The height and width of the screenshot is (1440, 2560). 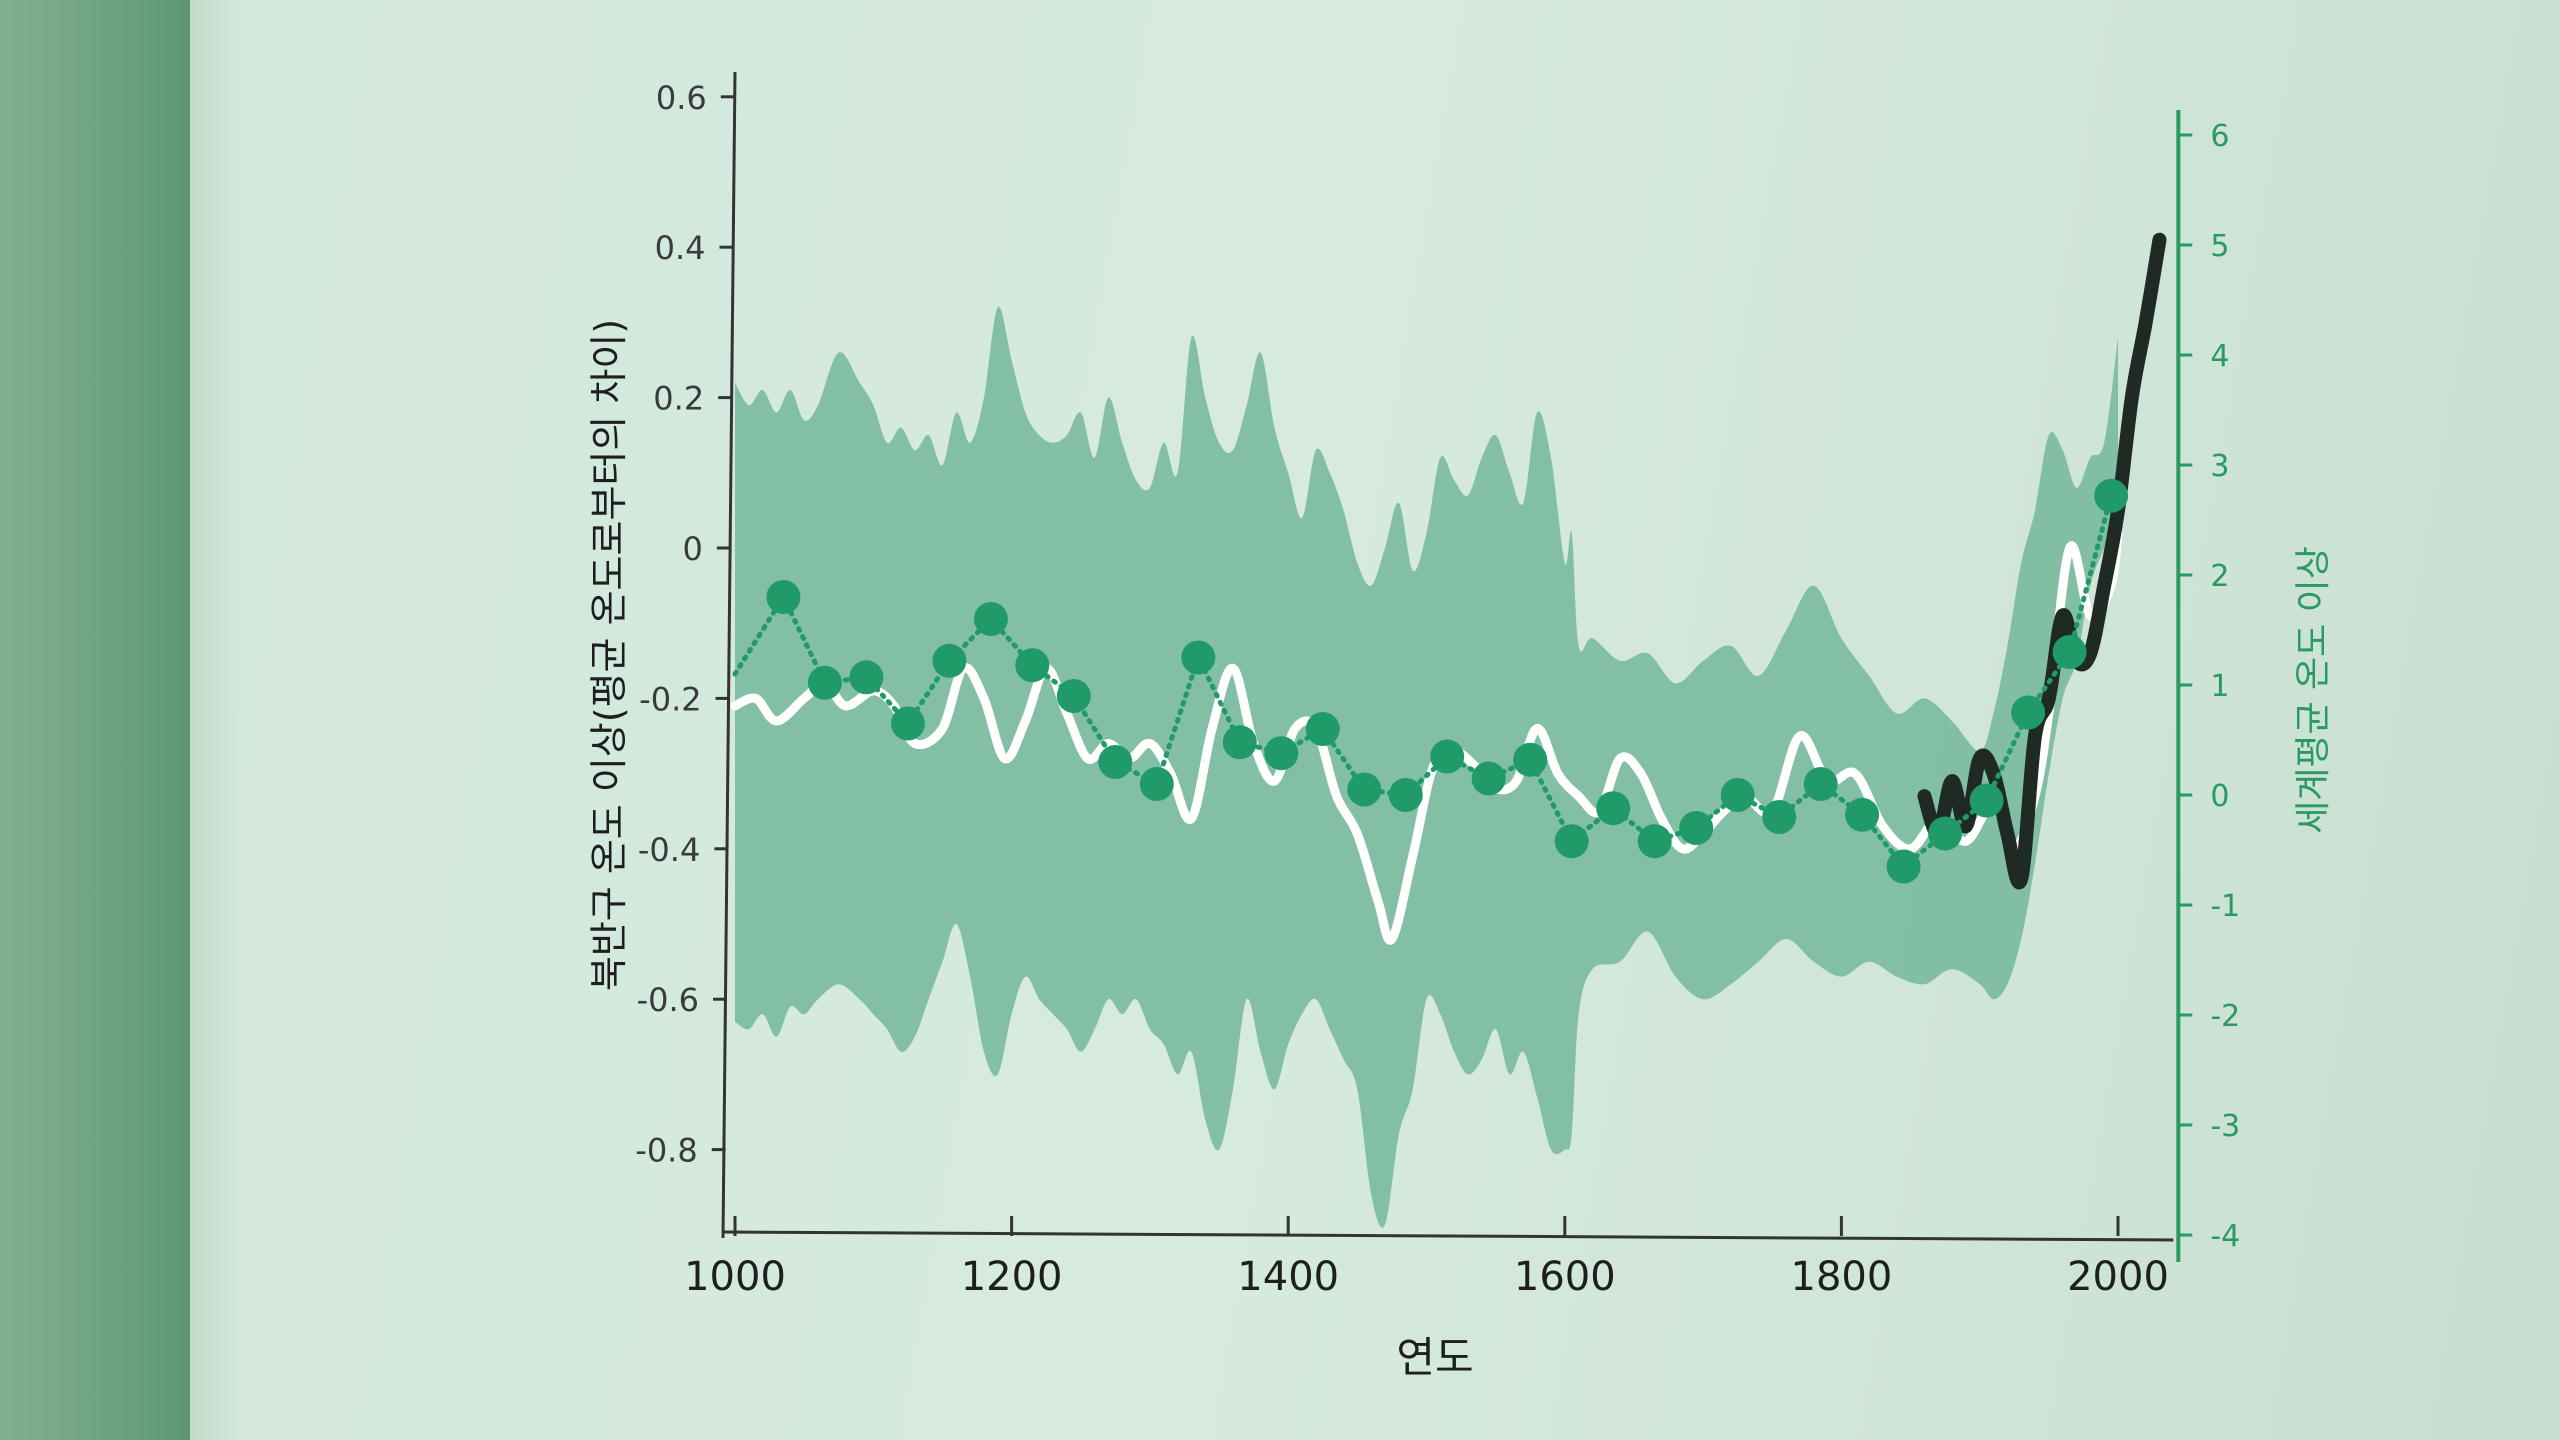 What do you see at coordinates (609, 655) in the screenshot?
I see `left-axis-title: 북반구 온도 이상(평균 온도로부터의 차이)` at bounding box center [609, 655].